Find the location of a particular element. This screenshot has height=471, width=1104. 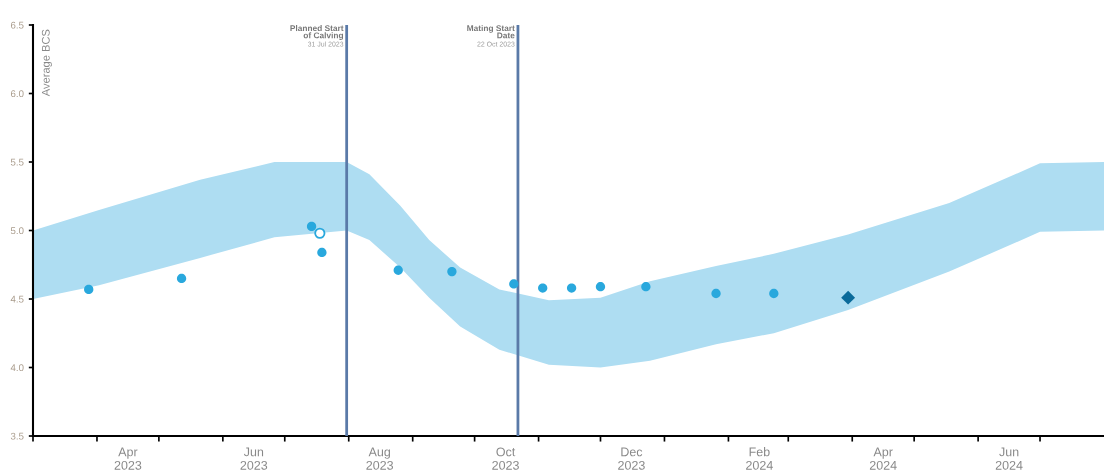

y-tick-label: 6.0 is located at coordinates (17, 94).